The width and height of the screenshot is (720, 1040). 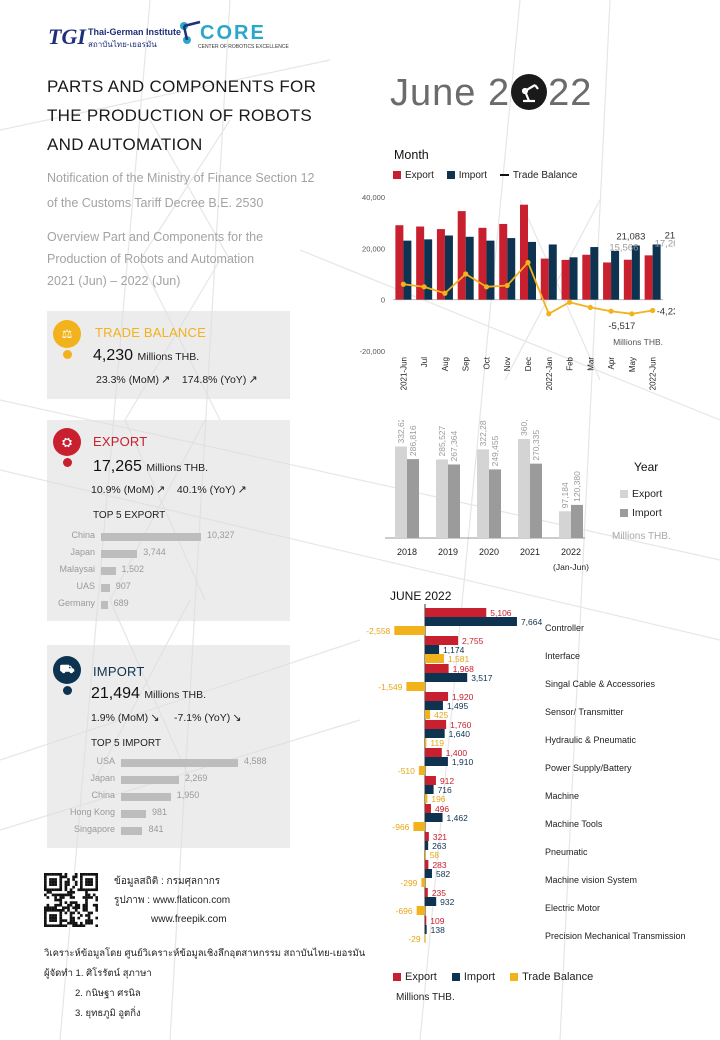 I want to click on category-label: Hydraulic & Pneumatic, so click(x=591, y=740).